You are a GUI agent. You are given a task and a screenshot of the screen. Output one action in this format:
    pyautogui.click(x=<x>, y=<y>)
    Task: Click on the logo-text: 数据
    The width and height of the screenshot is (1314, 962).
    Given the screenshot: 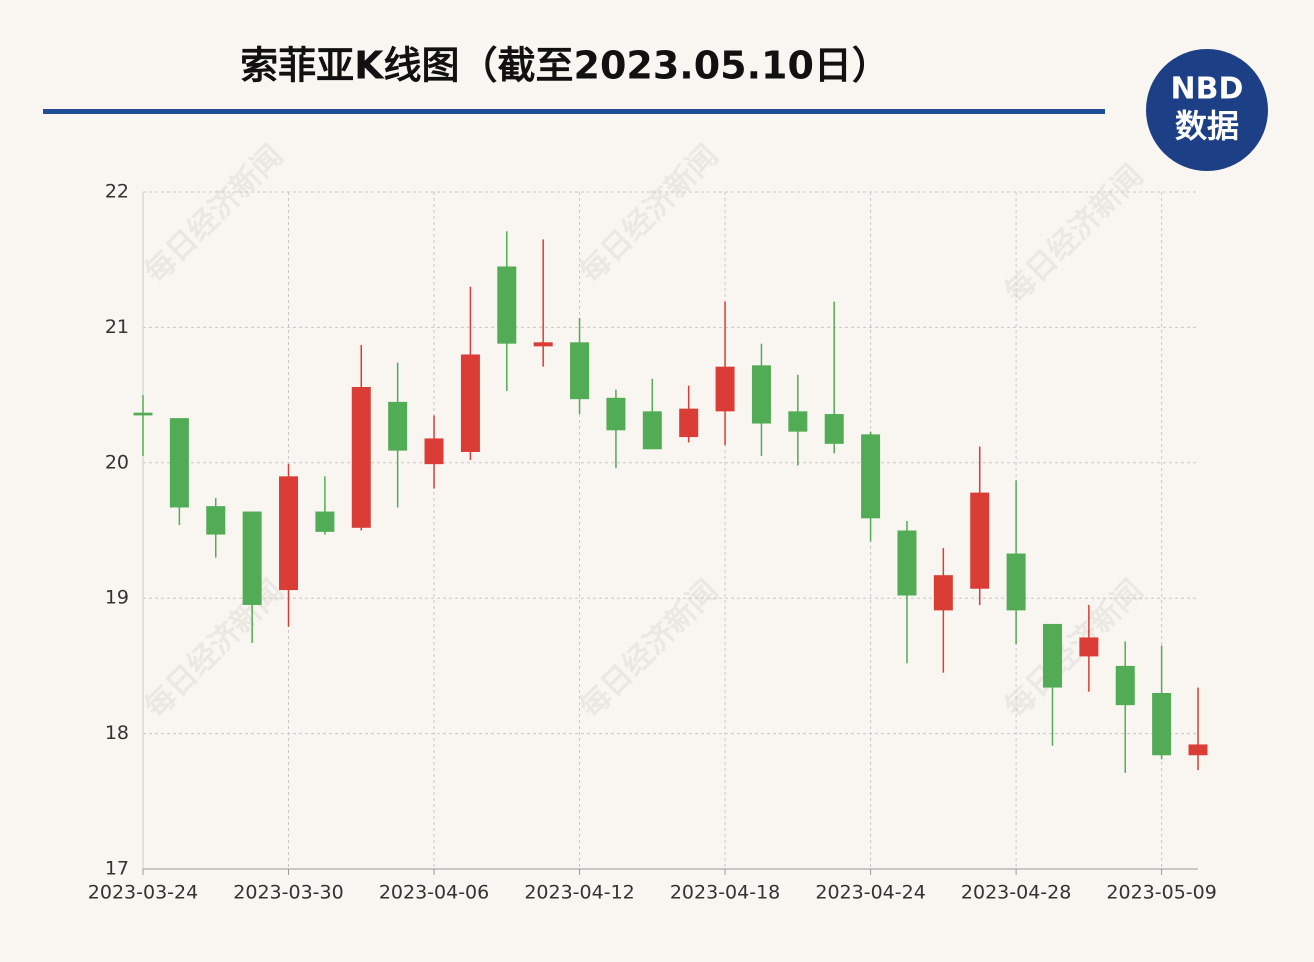 What is the action you would take?
    pyautogui.click(x=1207, y=126)
    